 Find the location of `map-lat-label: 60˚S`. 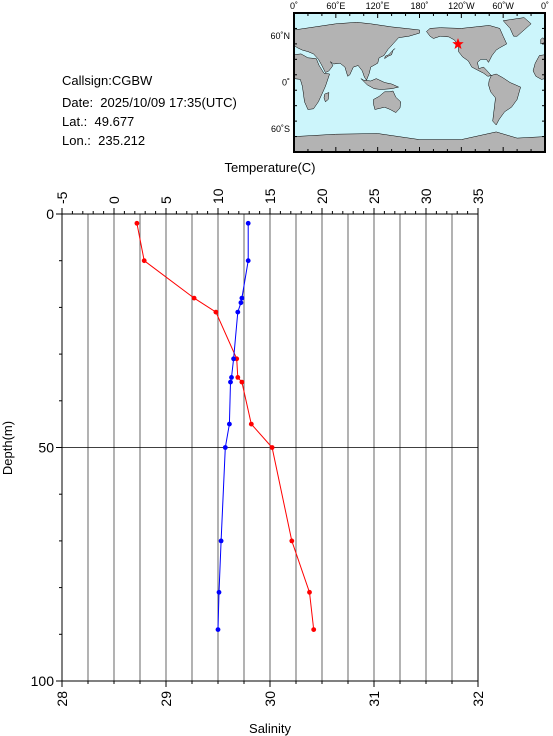

map-lat-label: 60˚S is located at coordinates (280, 129).